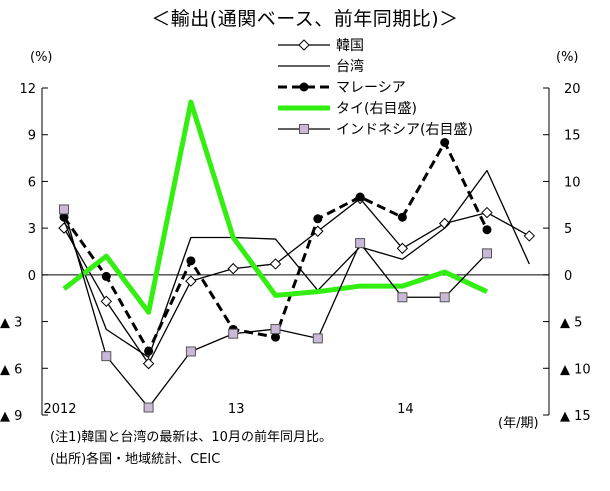  What do you see at coordinates (405, 409) in the screenshot?
I see `x-tick-14: 14` at bounding box center [405, 409].